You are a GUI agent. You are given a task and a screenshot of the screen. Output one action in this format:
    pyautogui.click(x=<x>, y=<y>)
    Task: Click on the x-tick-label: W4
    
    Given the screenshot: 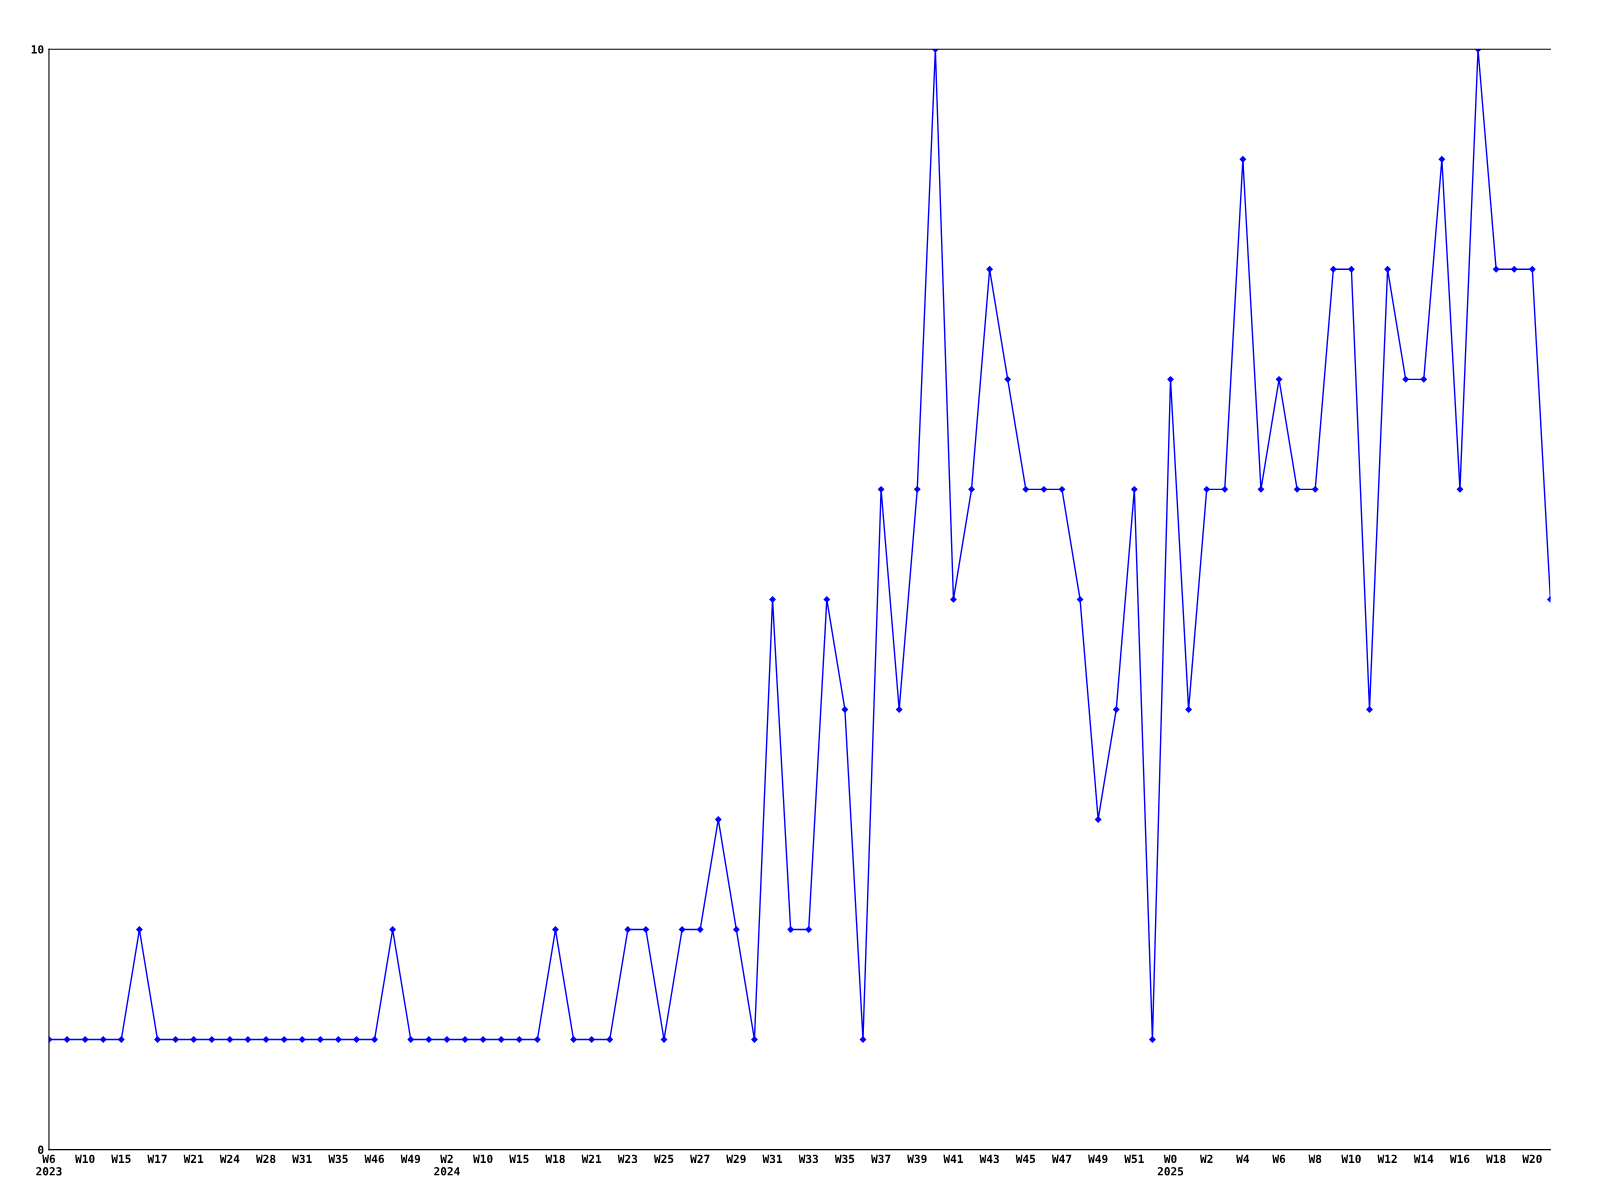 What is the action you would take?
    pyautogui.click(x=1243, y=1158)
    